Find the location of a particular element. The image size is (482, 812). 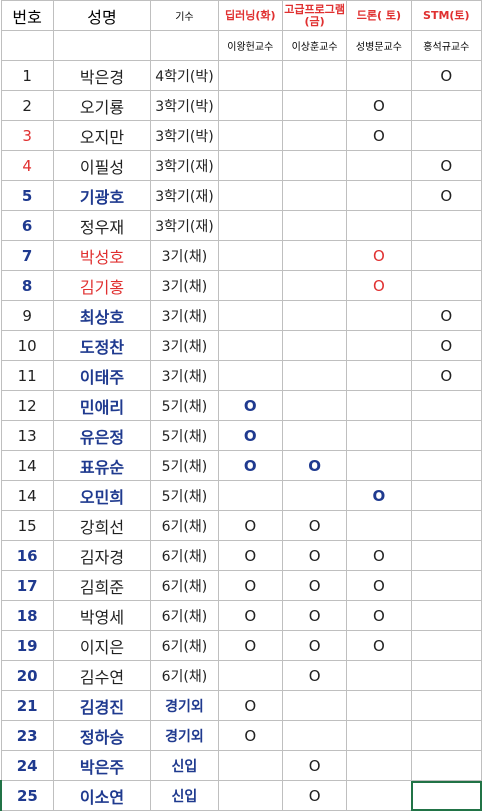

professor-cell: 이왕헌교수 is located at coordinates (250, 45).